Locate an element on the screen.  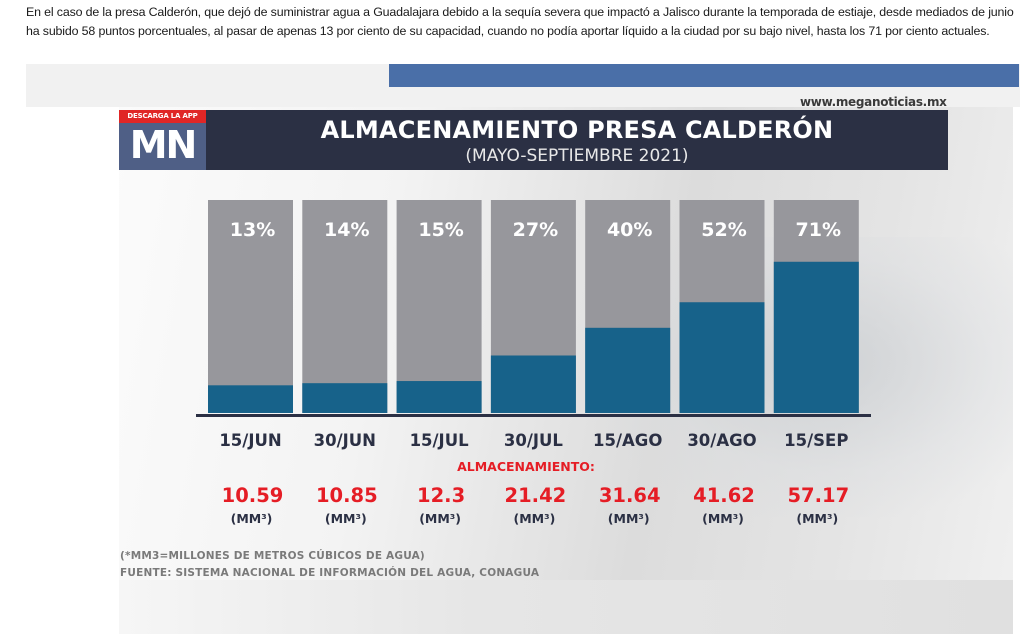
bar-fill-15-ago is located at coordinates (628, 370).